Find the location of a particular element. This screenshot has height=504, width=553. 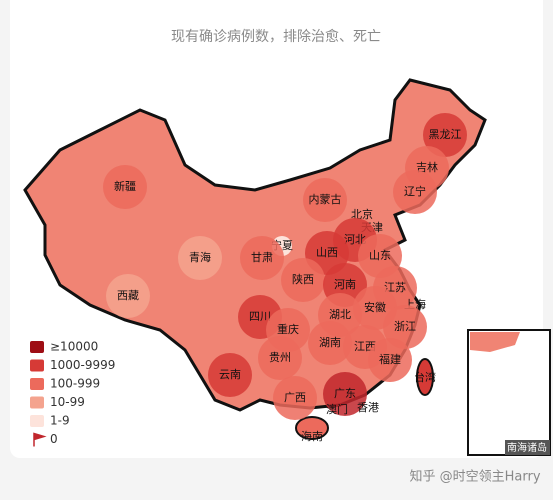

region-label: 辽宁 is located at coordinates (415, 191).